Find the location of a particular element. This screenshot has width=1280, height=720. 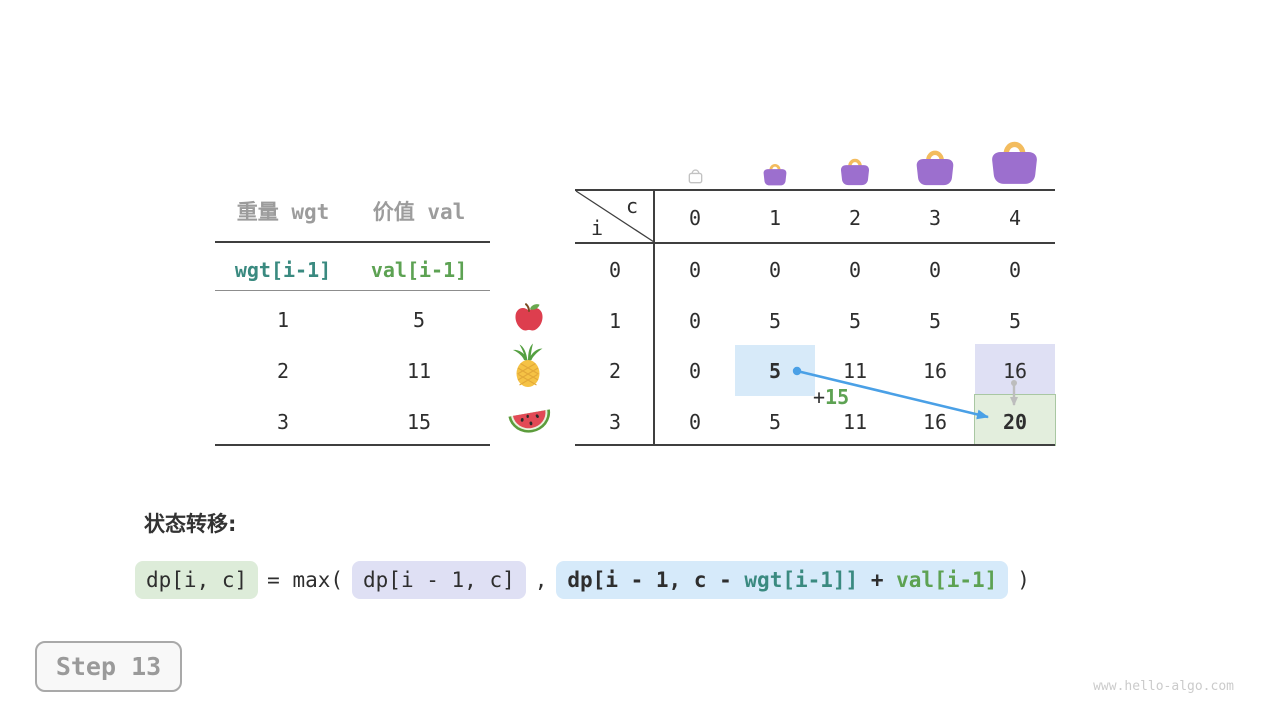

dp-cell-2-1: 5 is located at coordinates (775, 370).